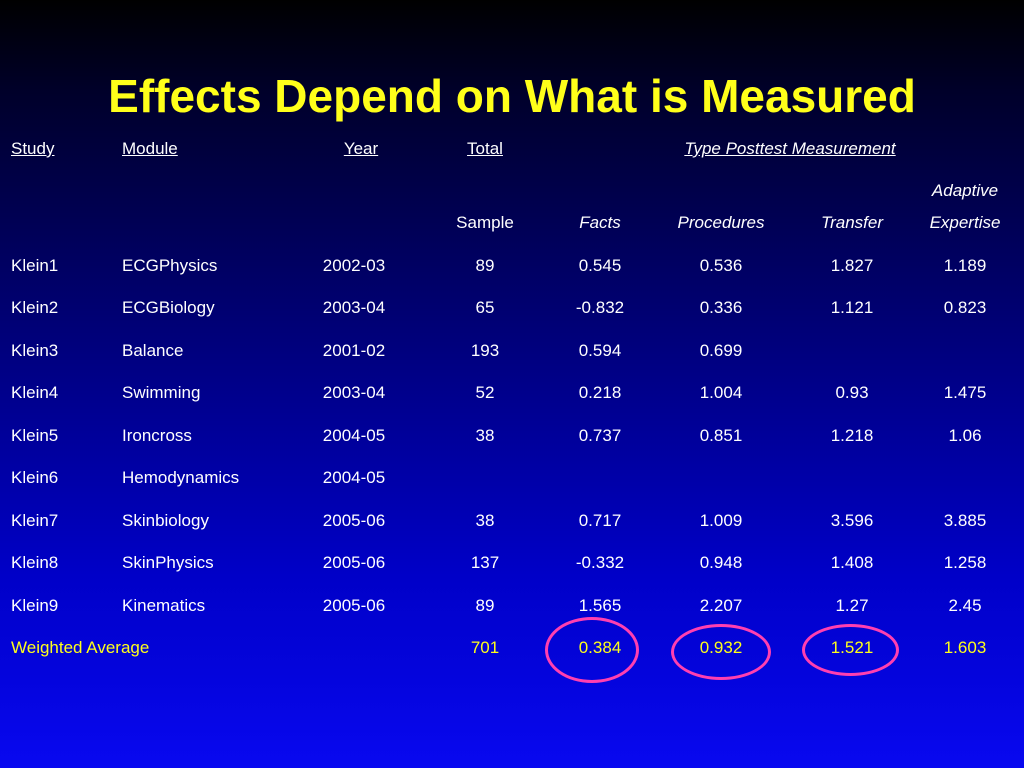 The image size is (1024, 768). Describe the element at coordinates (852, 435) in the screenshot. I see `cell-transfer: 1.218` at that location.